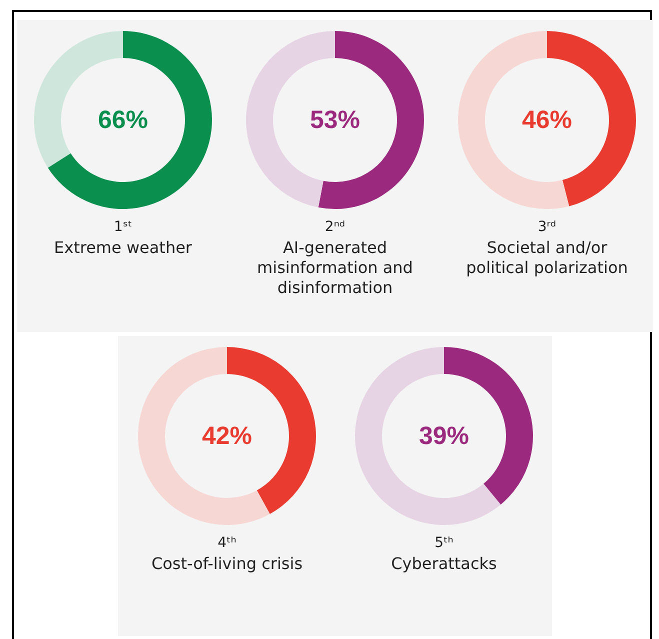  I want to click on text: 53%, so click(335, 120).